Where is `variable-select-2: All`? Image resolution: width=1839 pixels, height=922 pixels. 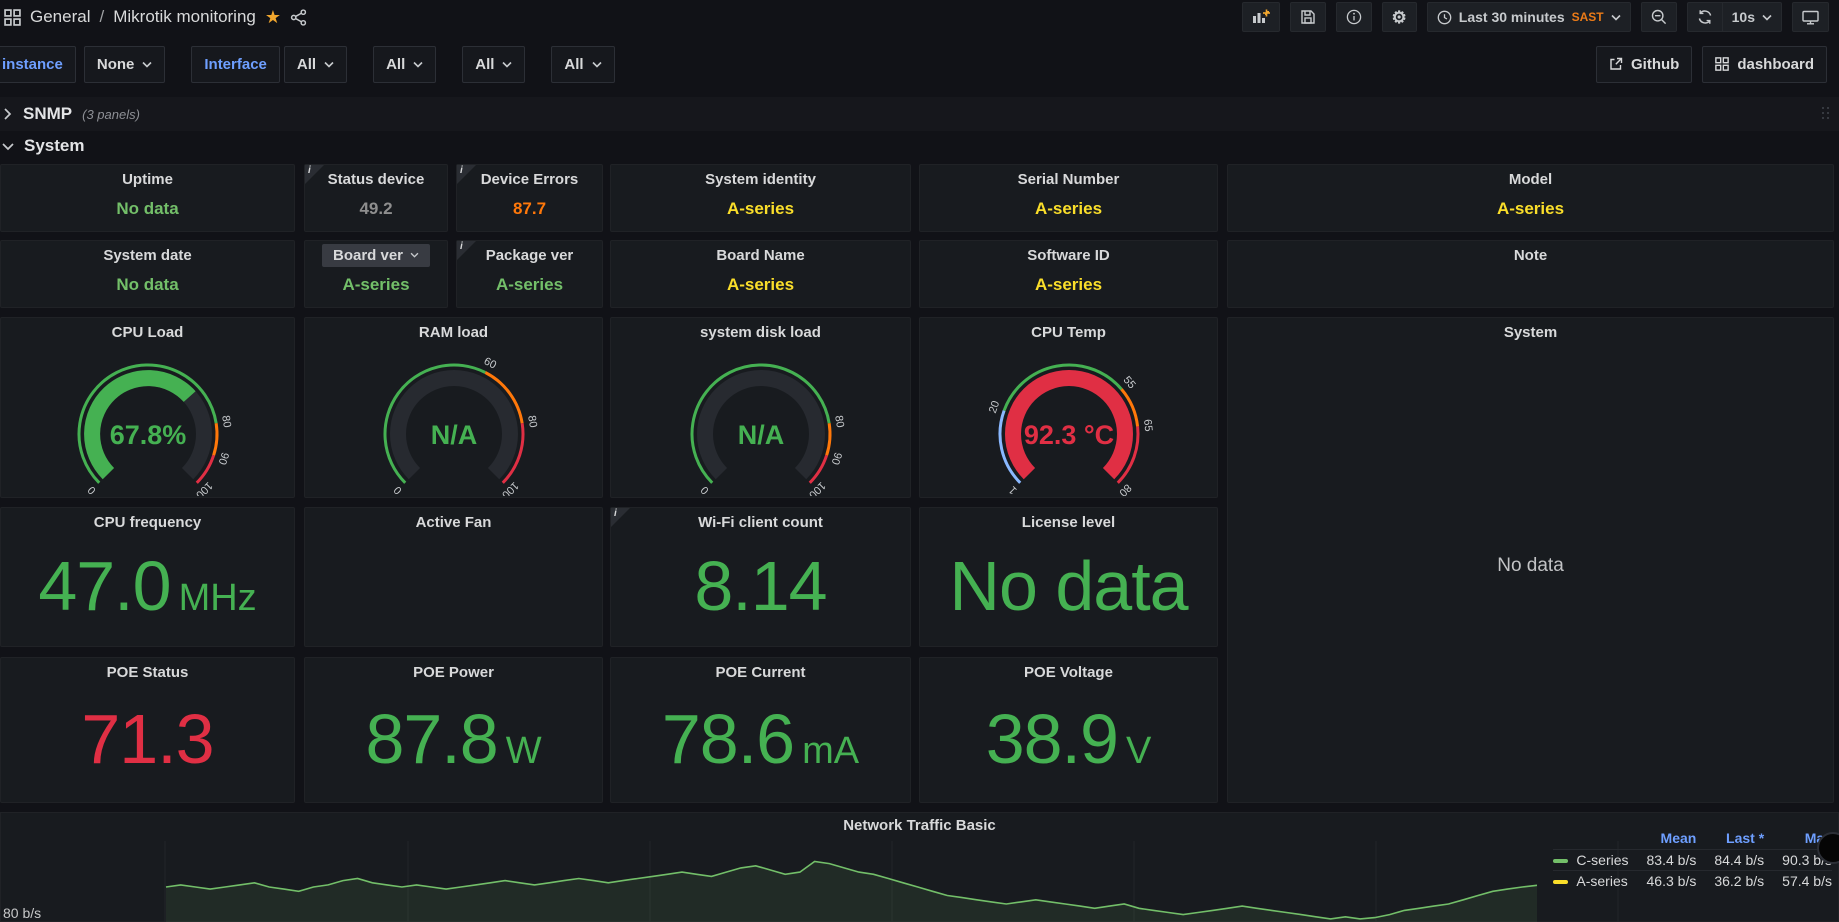 variable-select-2: All is located at coordinates (405, 64).